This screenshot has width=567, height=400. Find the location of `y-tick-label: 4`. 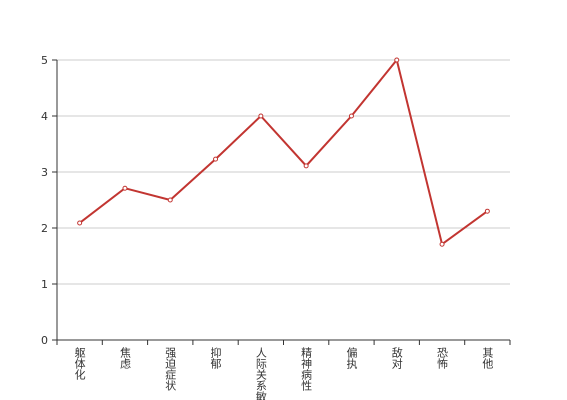

y-tick-label: 4 is located at coordinates (44, 116).